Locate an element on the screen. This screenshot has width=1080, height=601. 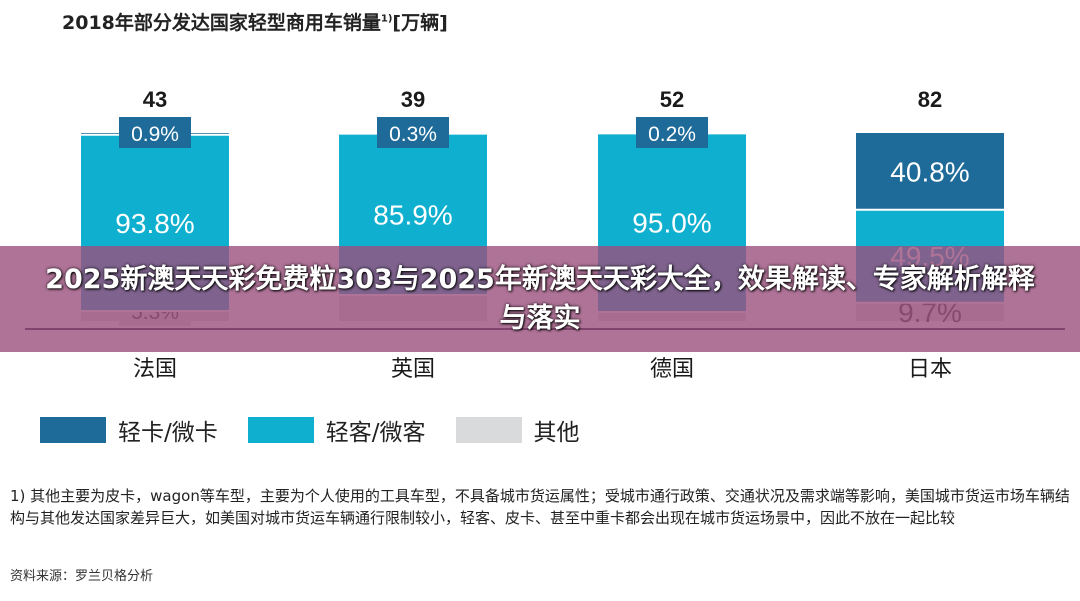
bar-label-france-light-truck: 0.9% is located at coordinates (155, 134).